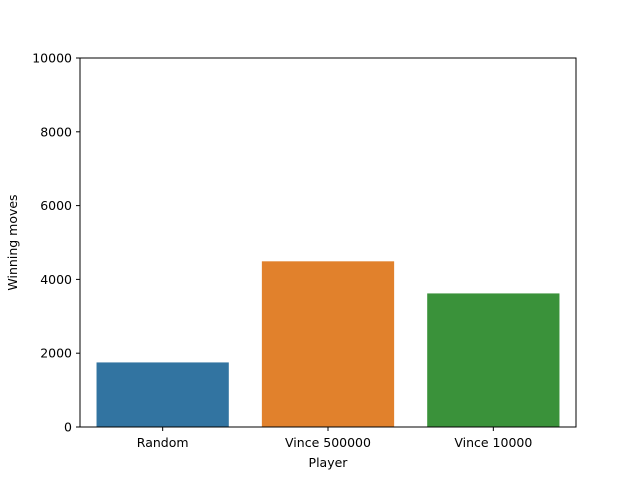 This screenshot has width=640, height=480. Describe the element at coordinates (329, 462) in the screenshot. I see `x-axis-label: Player` at that location.